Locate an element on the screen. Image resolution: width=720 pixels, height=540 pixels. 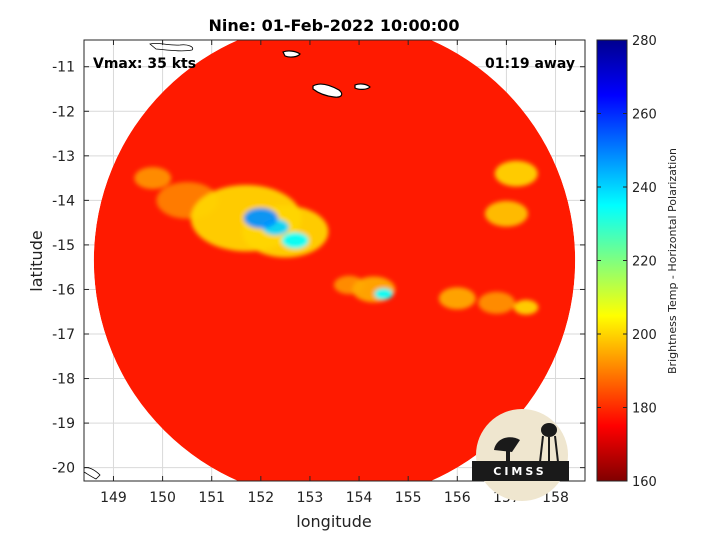
colorbar-ticks: 160 180 200 220 240 260 280 is located at coordinates (627, 262).